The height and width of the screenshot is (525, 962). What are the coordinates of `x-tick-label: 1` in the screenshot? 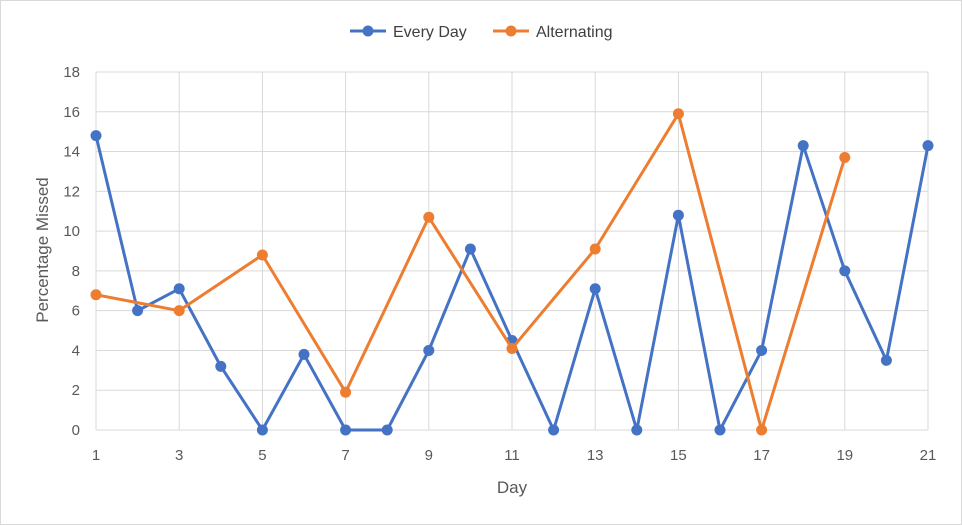 It's located at (96, 455).